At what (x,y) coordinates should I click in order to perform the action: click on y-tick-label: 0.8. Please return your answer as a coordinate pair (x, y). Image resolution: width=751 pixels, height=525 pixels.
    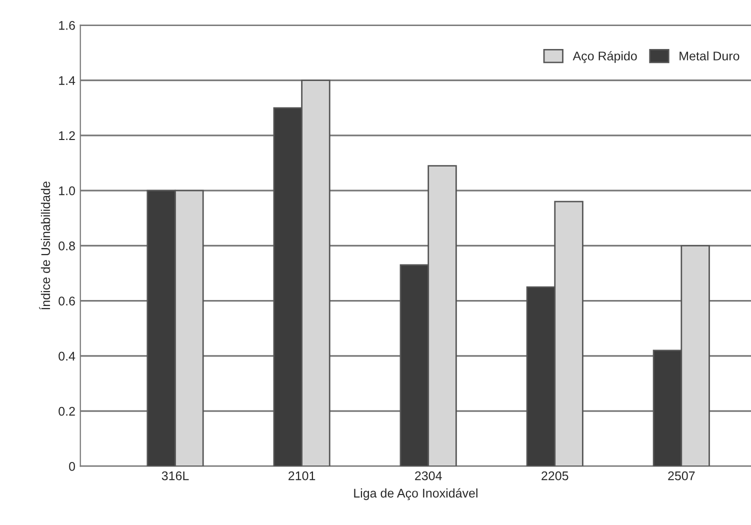
    Looking at the image, I should click on (66, 246).